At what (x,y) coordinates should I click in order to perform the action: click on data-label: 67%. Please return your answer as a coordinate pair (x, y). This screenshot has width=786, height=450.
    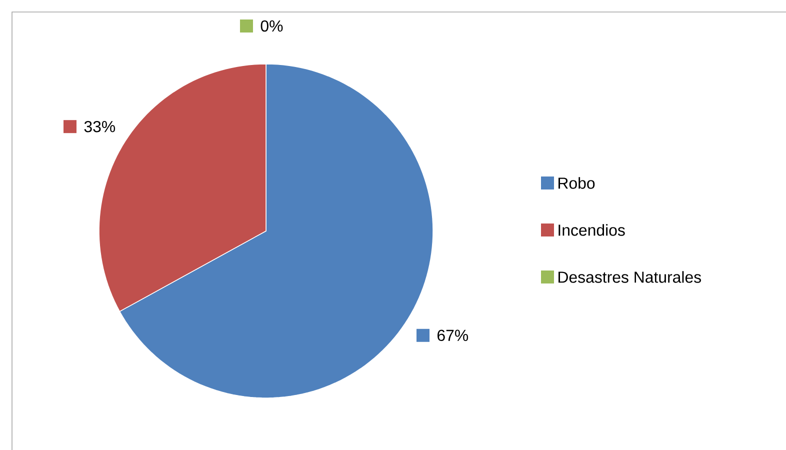
    Looking at the image, I should click on (453, 336).